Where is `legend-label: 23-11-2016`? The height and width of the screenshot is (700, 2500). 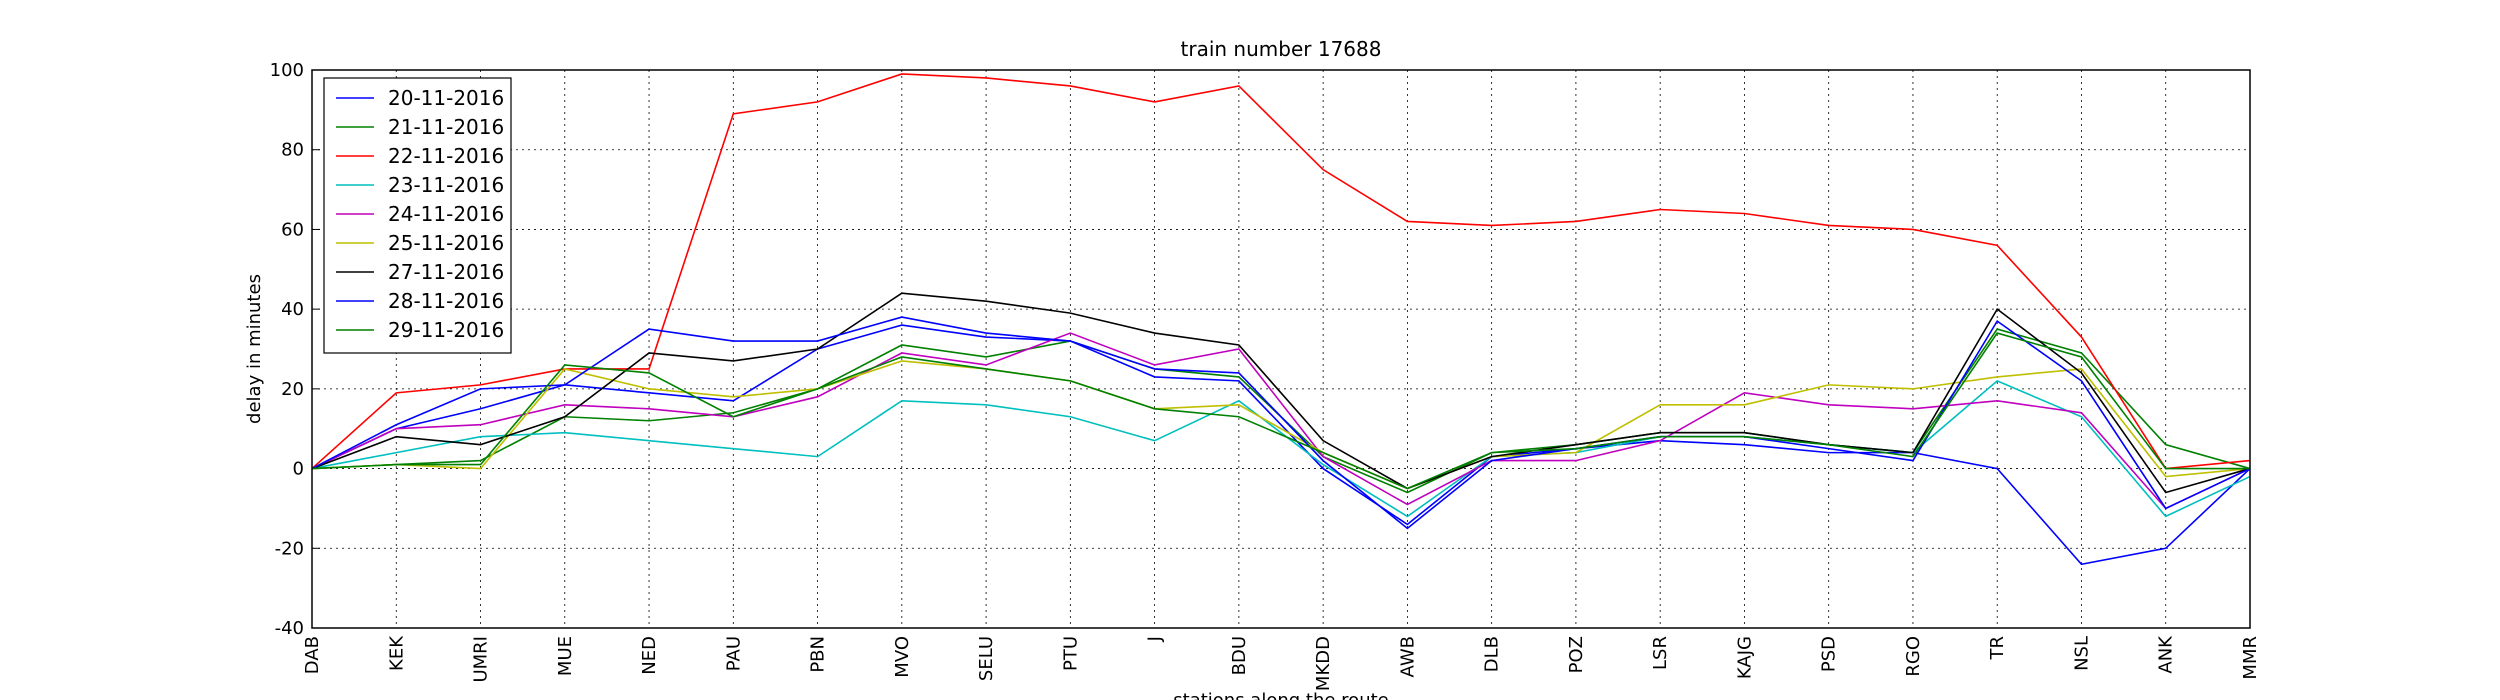 legend-label: 23-11-2016 is located at coordinates (446, 185).